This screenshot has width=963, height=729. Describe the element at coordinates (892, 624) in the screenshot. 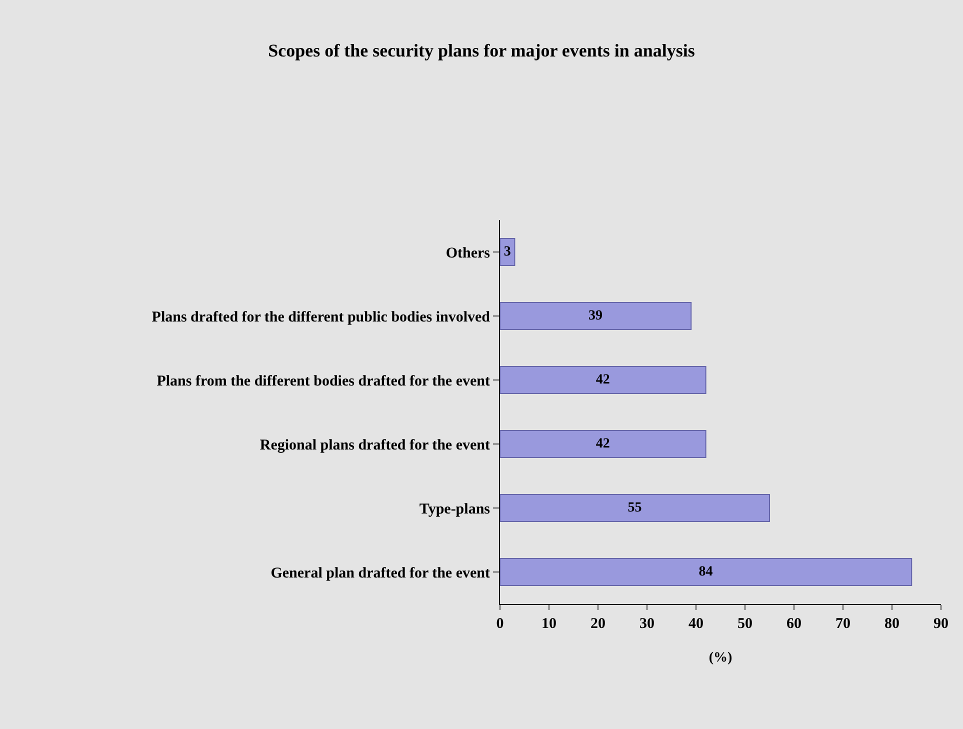

I see `x-tick-label: 80` at that location.